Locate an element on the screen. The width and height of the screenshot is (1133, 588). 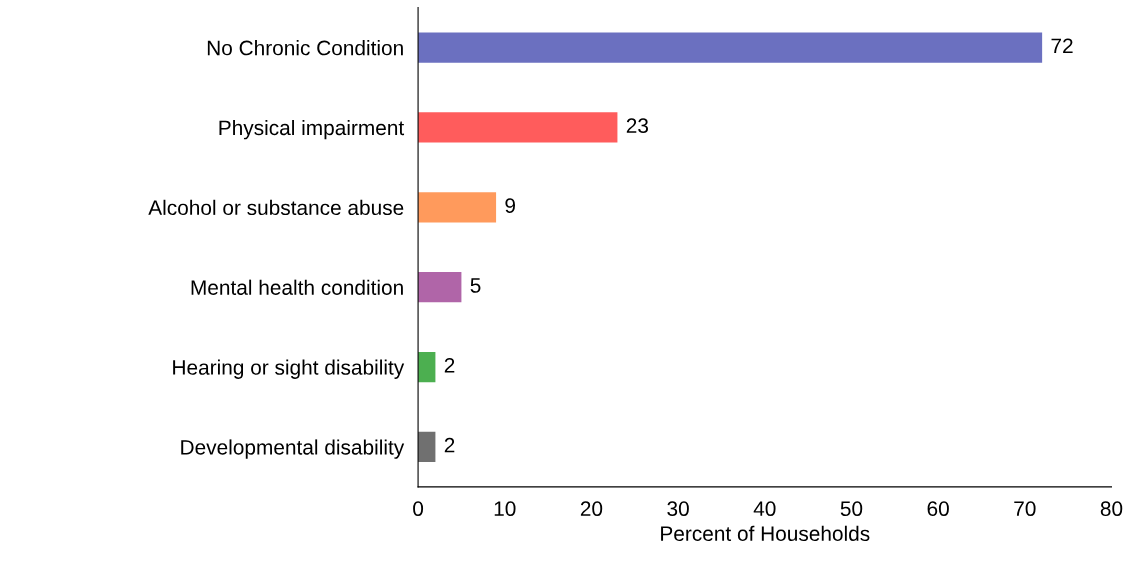
x-tick-label: 40 is located at coordinates (764, 509).